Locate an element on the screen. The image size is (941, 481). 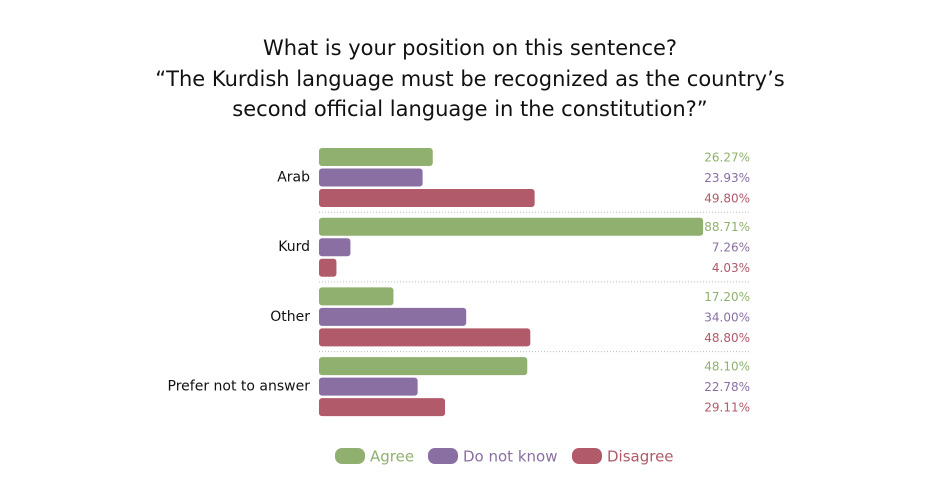
value-label: 26.27% is located at coordinates (727, 158).